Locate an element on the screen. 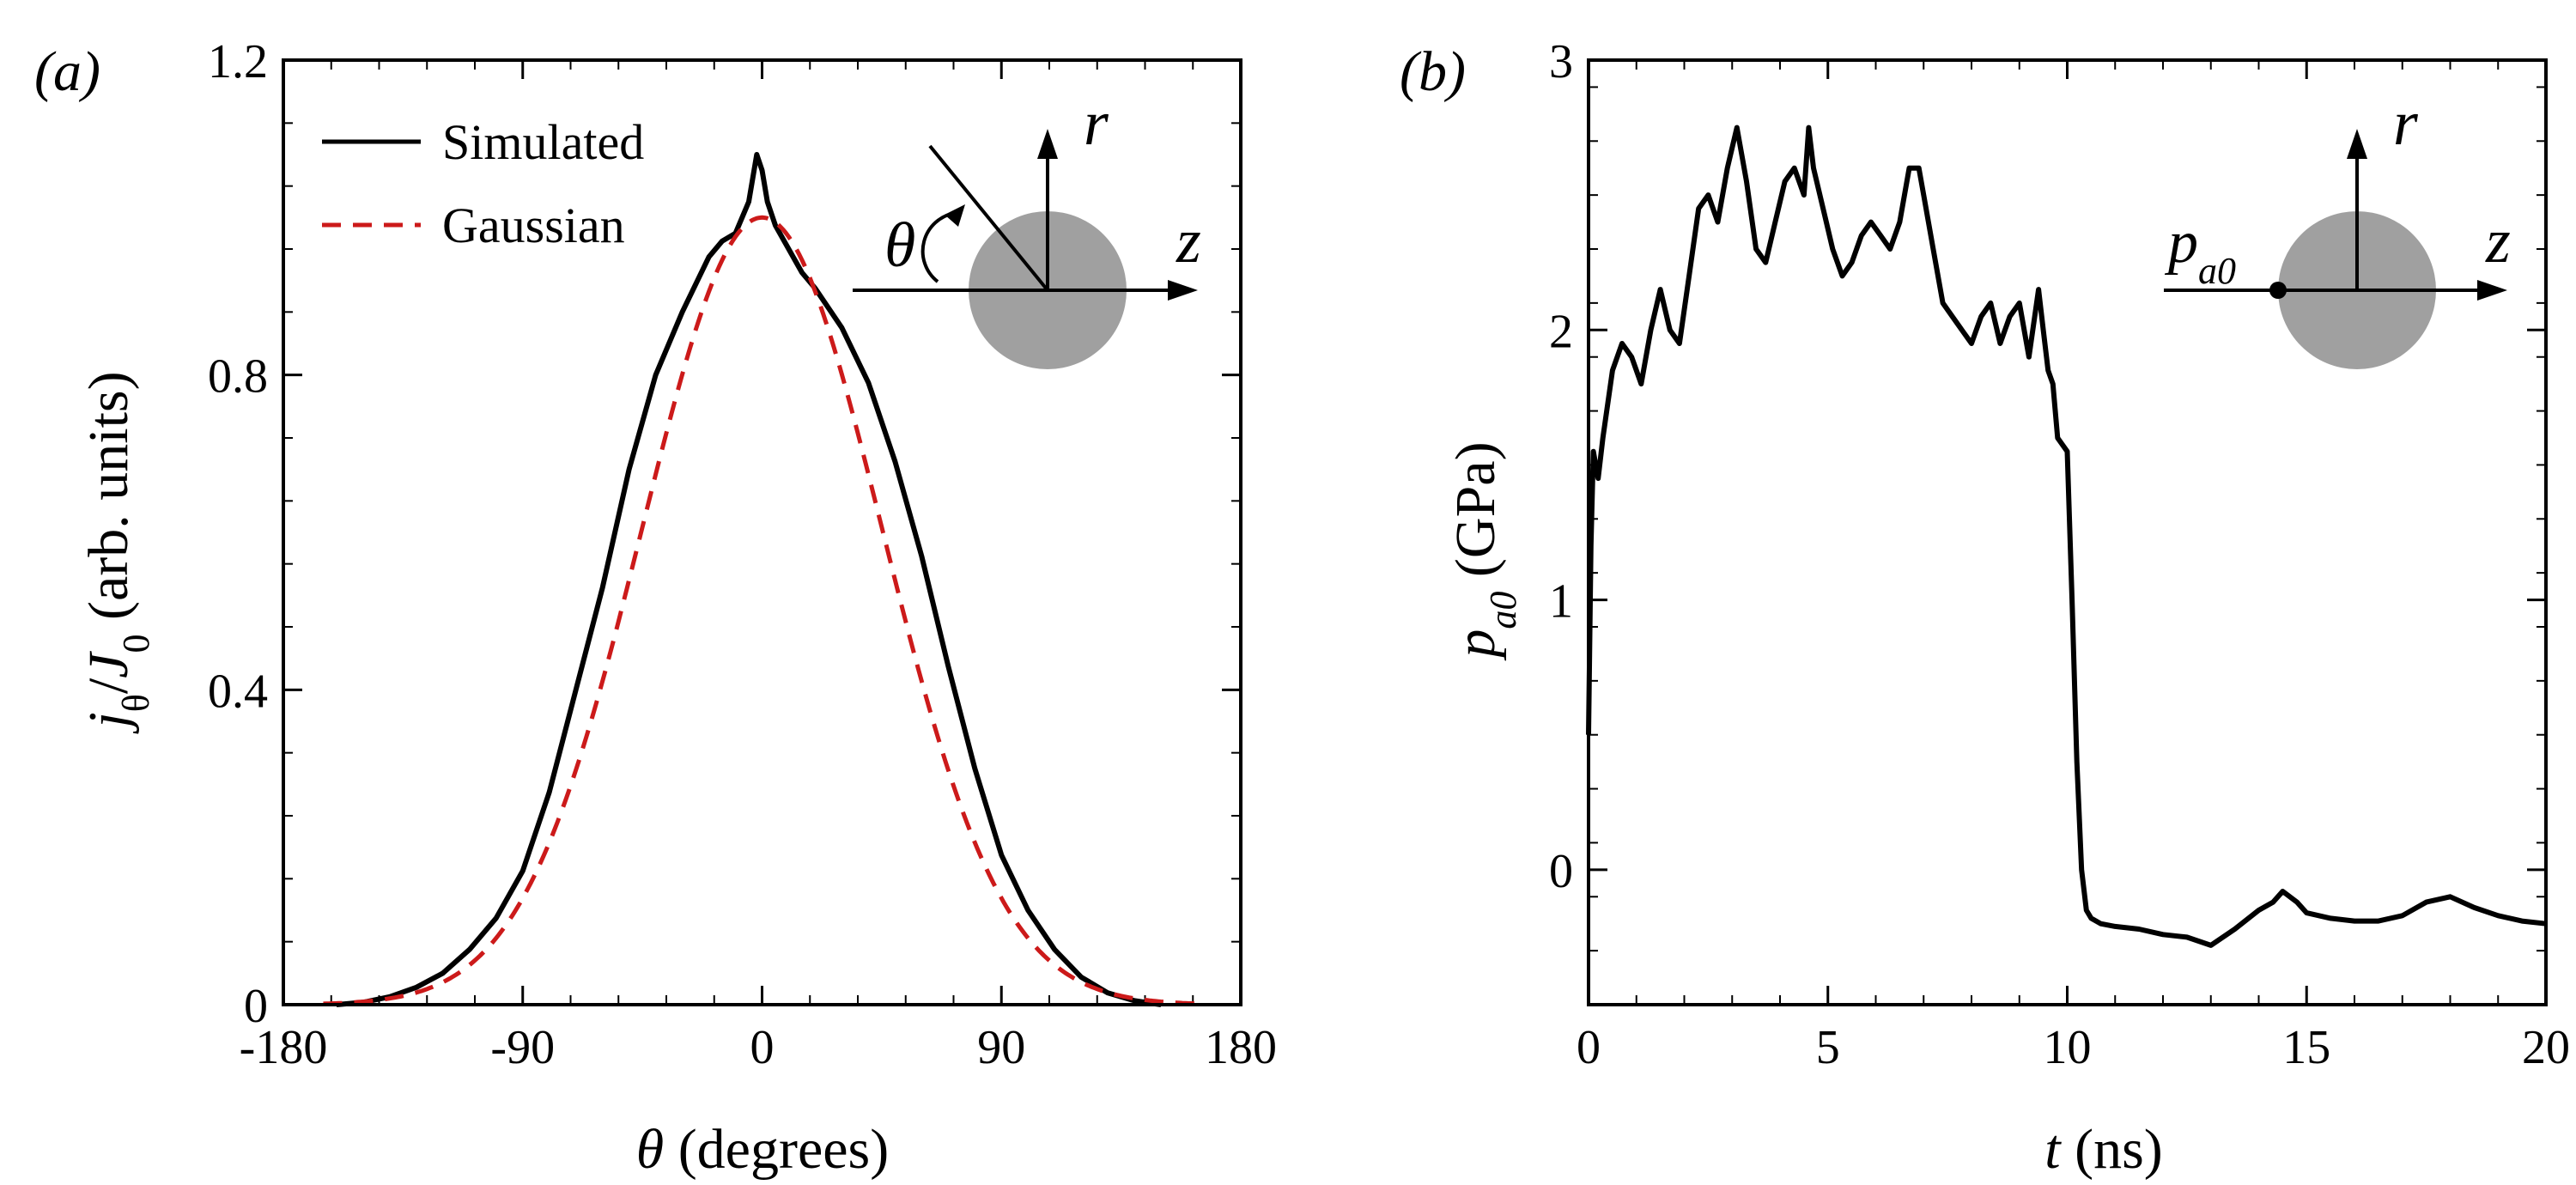 This screenshot has height=1185, width=2576. ylabel-a-slash: / is located at coordinates (109, 686).